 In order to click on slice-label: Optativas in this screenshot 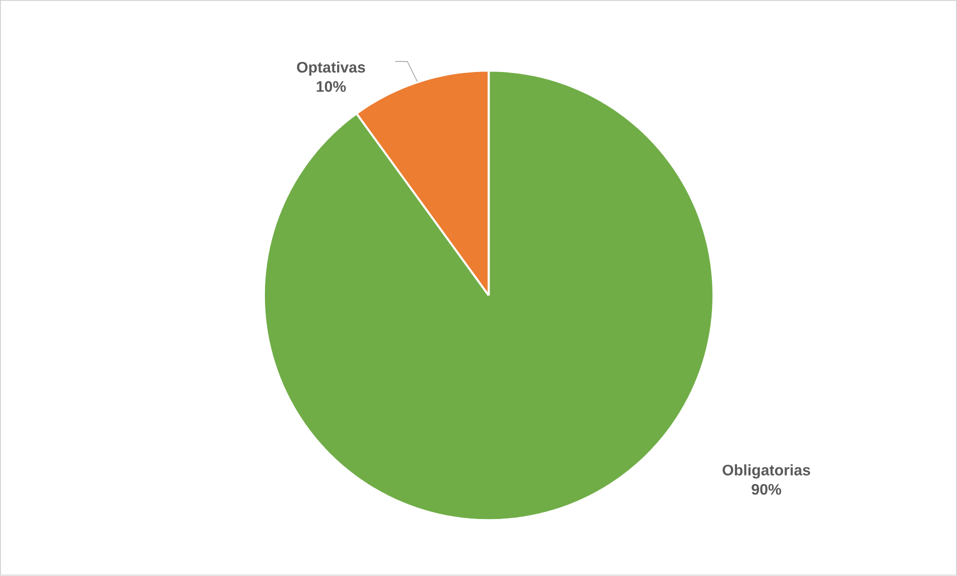, I will do `click(331, 69)`.